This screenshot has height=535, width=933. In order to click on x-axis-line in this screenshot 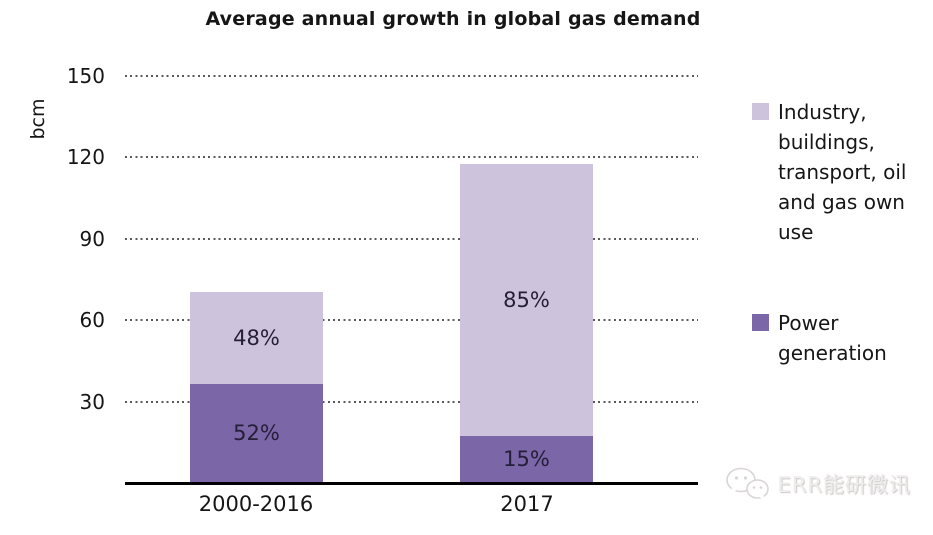, I will do `click(411, 483)`.